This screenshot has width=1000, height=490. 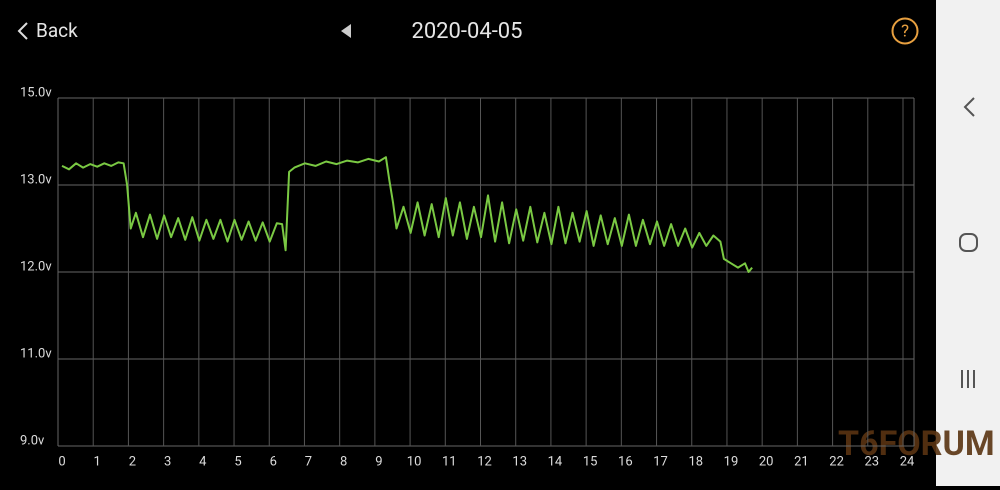 What do you see at coordinates (237, 461) in the screenshot?
I see `x-tick-label: 5` at bounding box center [237, 461].